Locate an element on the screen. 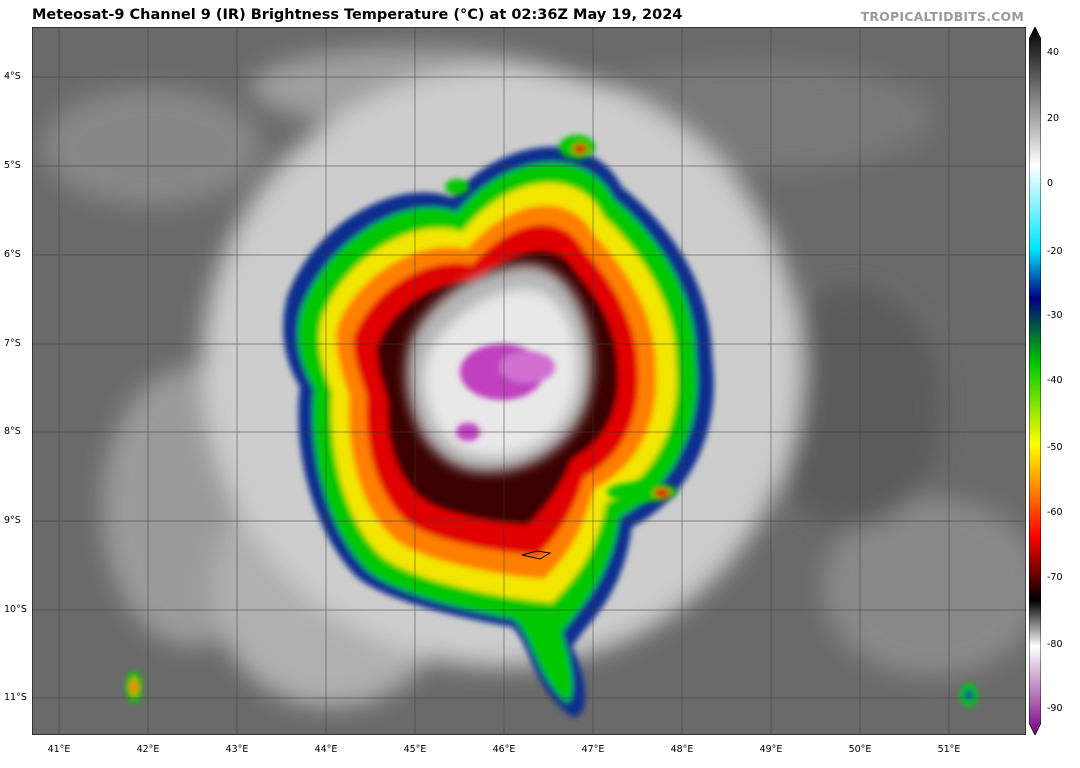 This screenshot has height=768, width=1080. brand-watermark: TROPICALTIDBITS.COM is located at coordinates (942, 16).